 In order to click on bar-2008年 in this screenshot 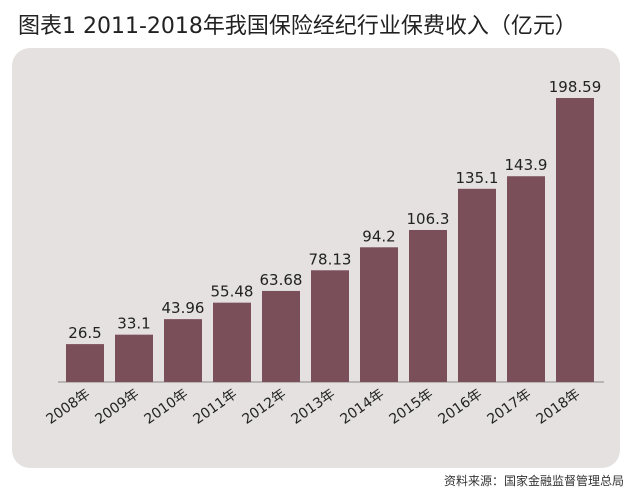, I will do `click(85, 363)`.